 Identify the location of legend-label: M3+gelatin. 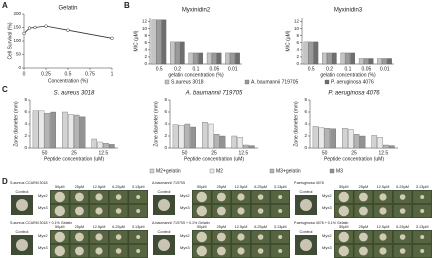
(288, 171).